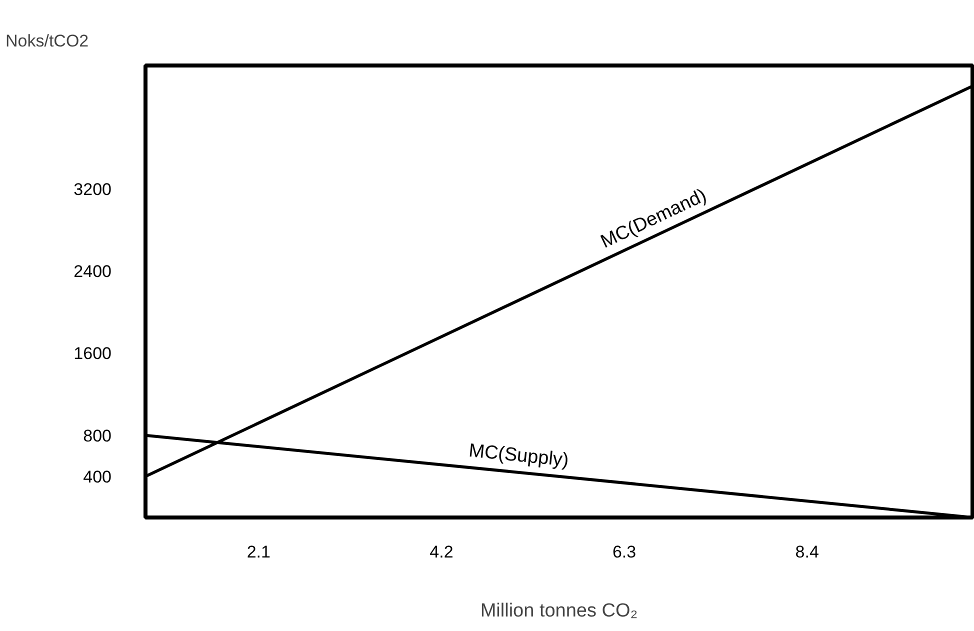  What do you see at coordinates (624, 552) in the screenshot?
I see `x-tick-label: 6.3` at bounding box center [624, 552].